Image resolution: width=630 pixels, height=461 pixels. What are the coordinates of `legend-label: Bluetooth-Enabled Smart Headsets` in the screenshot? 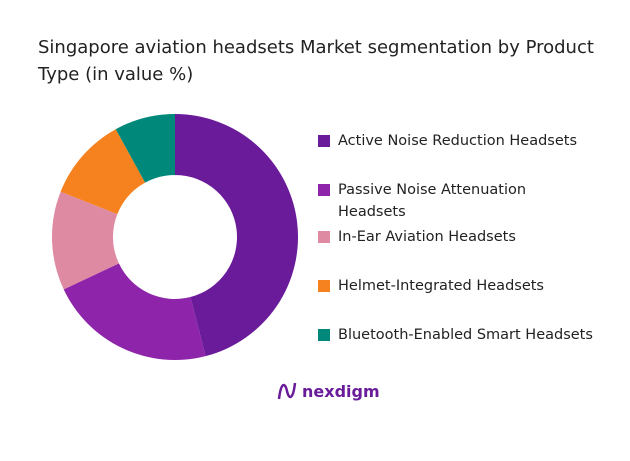 It's located at (465, 335).